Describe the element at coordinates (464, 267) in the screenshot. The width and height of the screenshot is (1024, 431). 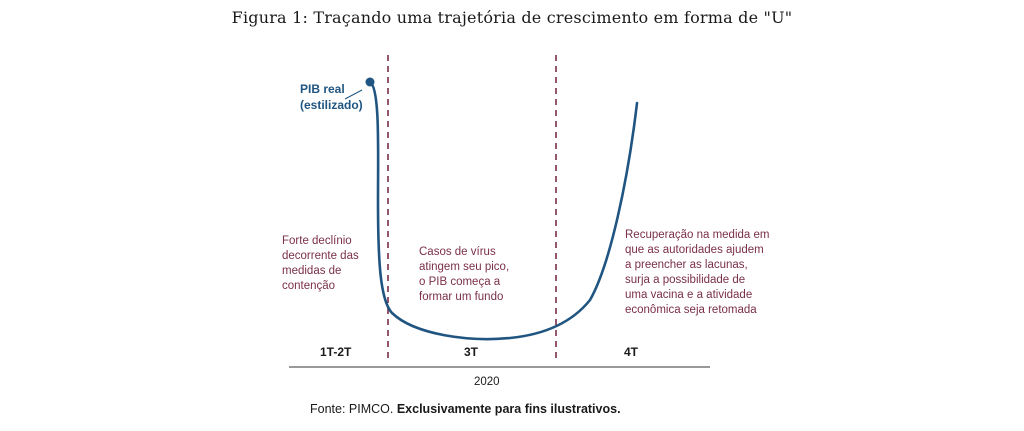
I see `annotation-middle-line: atingem seu pico,` at that location.